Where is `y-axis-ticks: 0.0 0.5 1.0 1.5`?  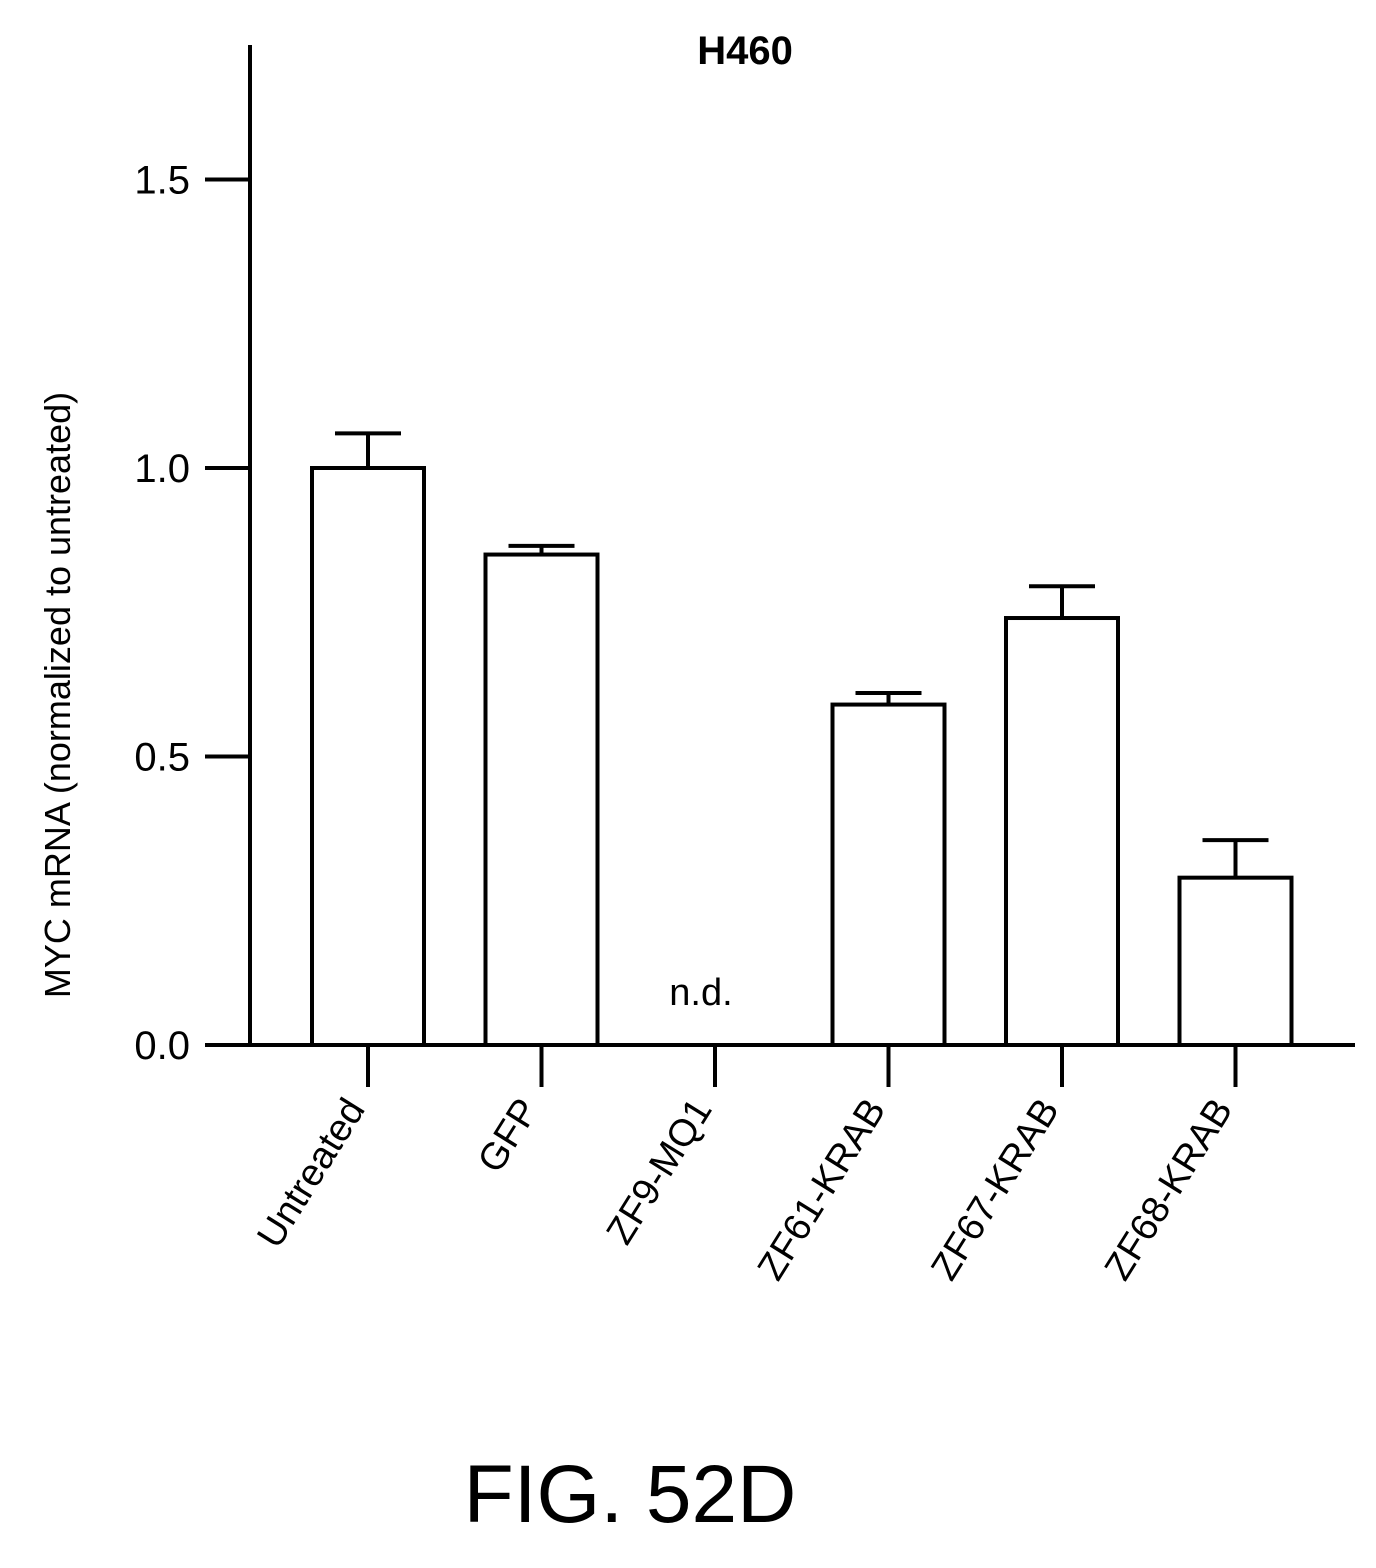
y-axis-ticks: 0.0 0.5 1.0 1.5 is located at coordinates (192, 614).